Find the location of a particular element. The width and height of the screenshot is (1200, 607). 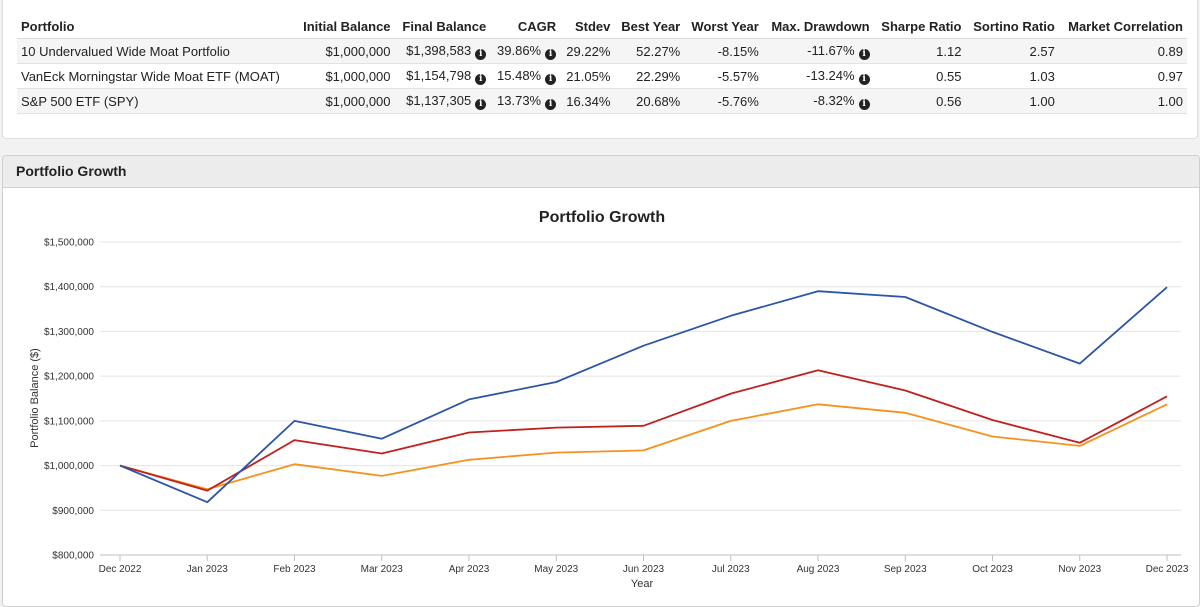

x-tick-label: Jul 2023 is located at coordinates (731, 569).